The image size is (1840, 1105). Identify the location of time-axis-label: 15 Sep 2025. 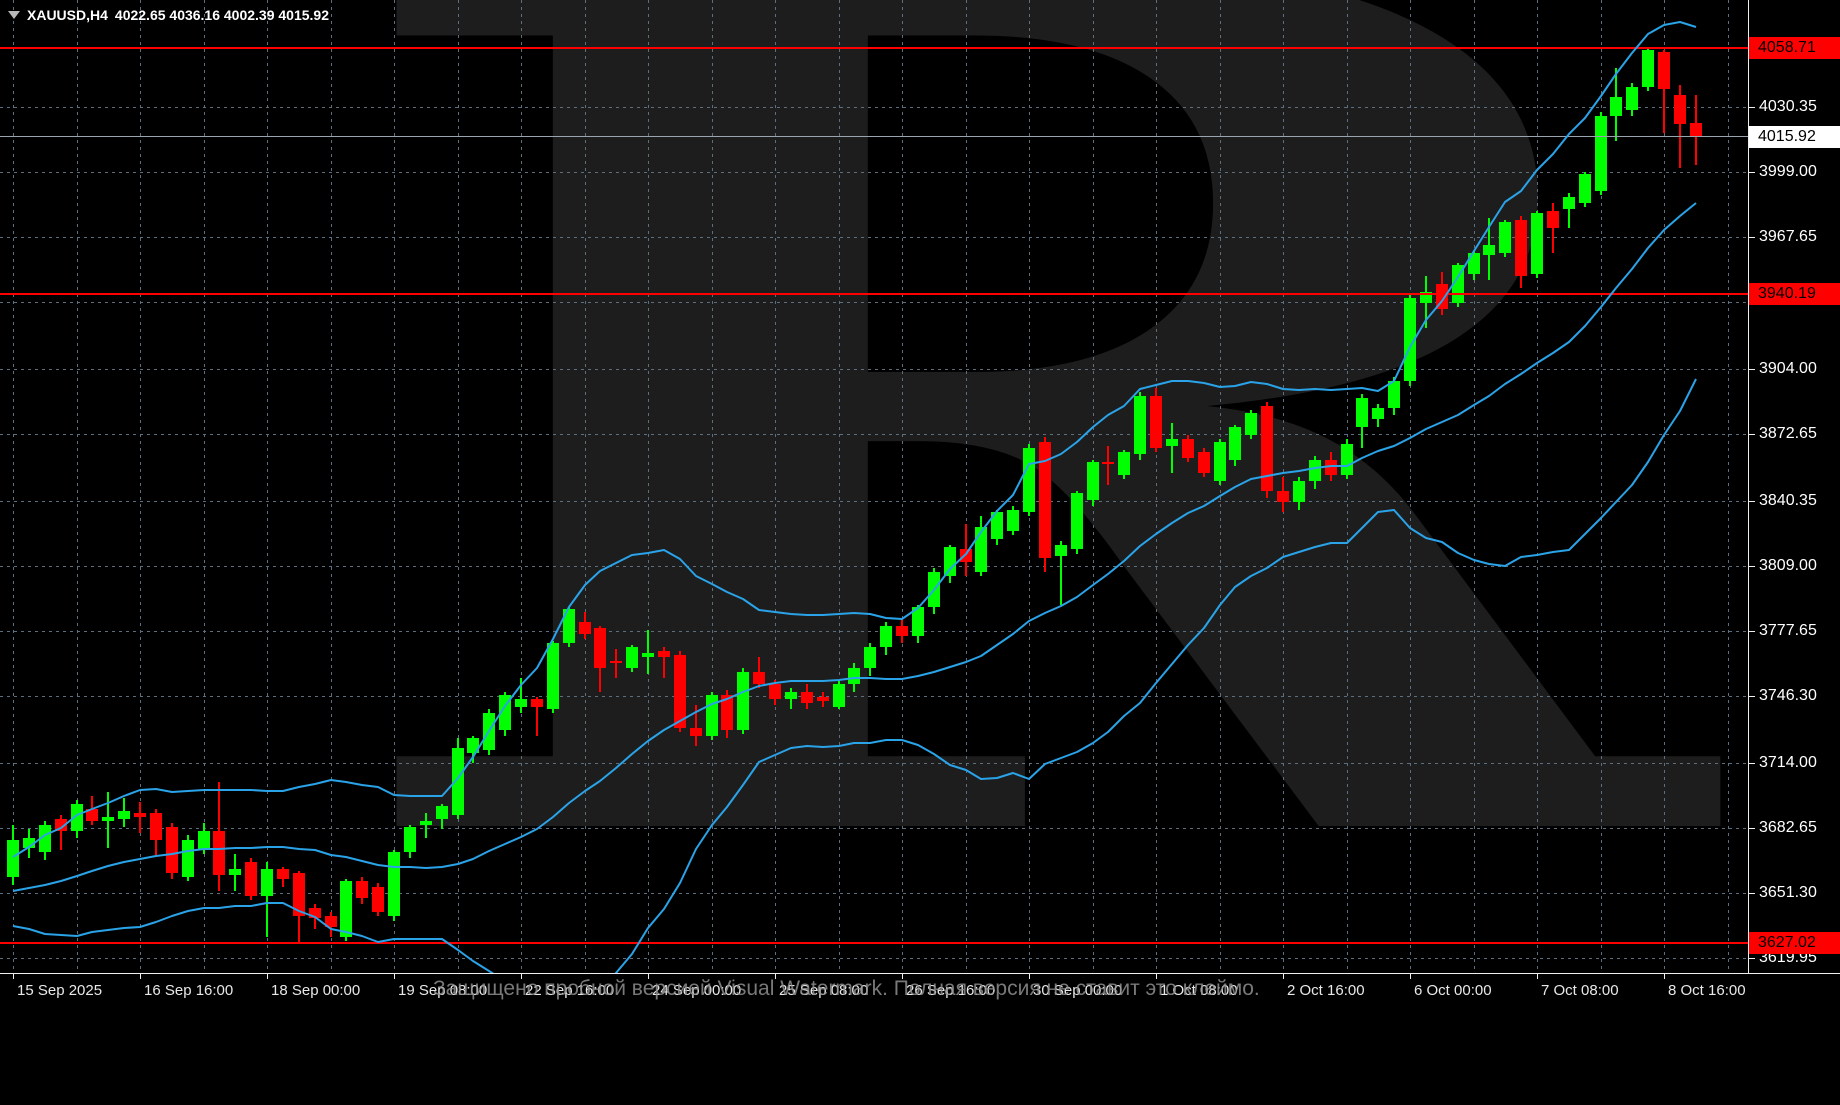
(60, 990).